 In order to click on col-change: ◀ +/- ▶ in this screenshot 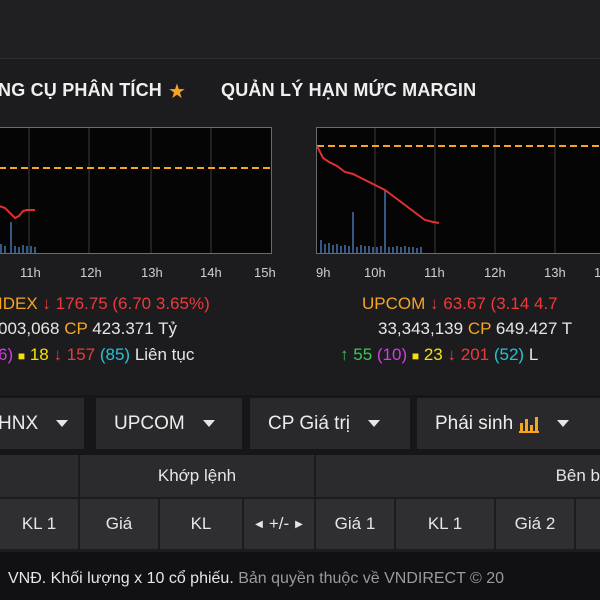, I will do `click(279, 524)`.